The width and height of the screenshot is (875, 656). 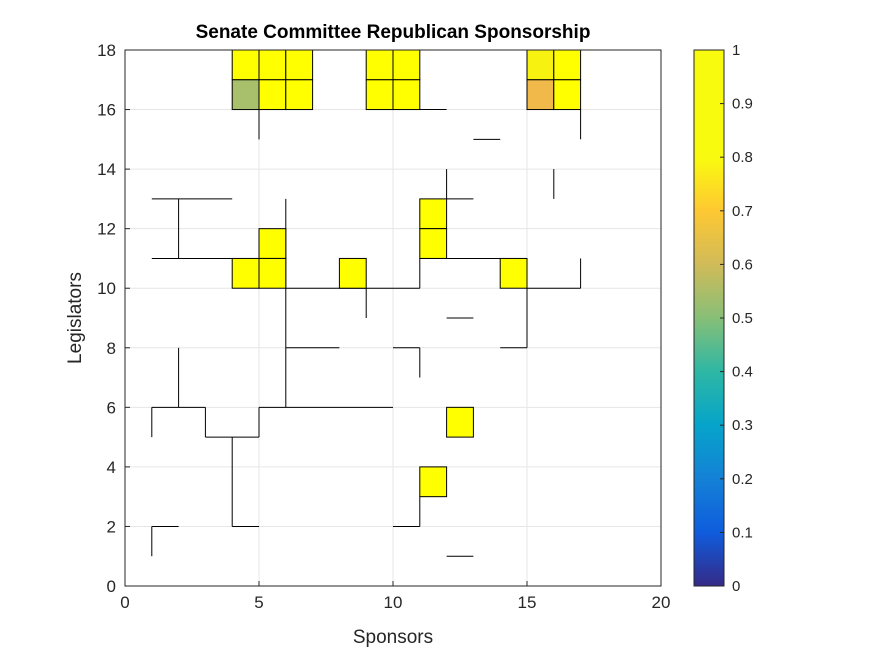 I want to click on colorbar-ticks: 0 0.1 0.2 0.3 0.4 0.5 0.6 0.7 0.8 0.9 1, so click(x=736, y=318).